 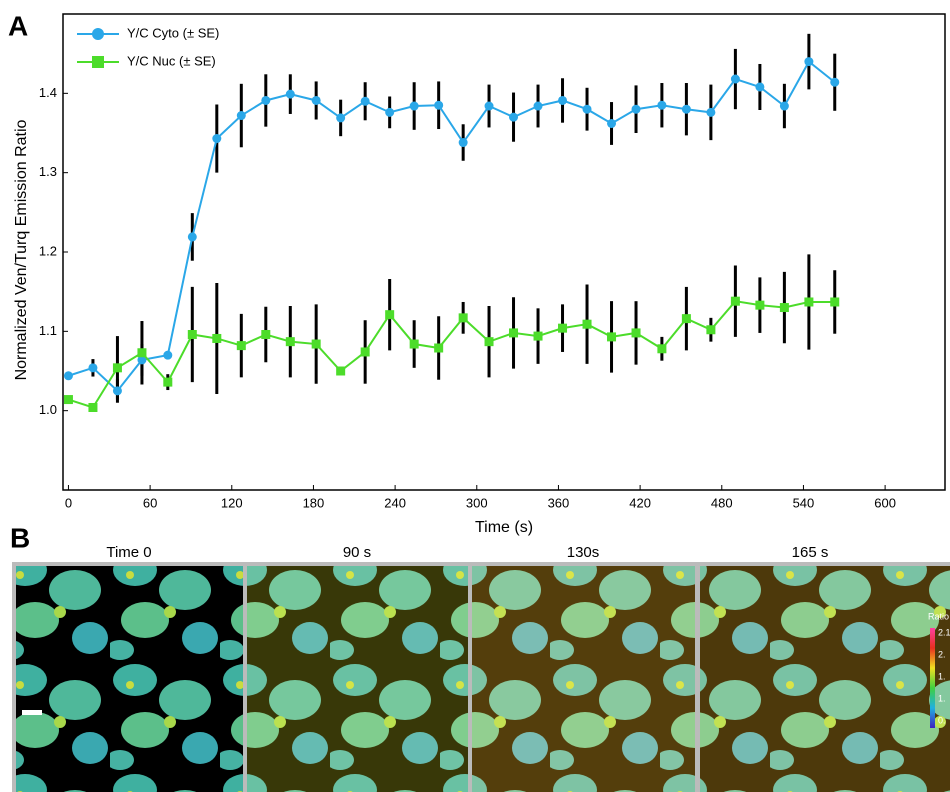 I want to click on x-tick-label: 480, so click(x=722, y=502).